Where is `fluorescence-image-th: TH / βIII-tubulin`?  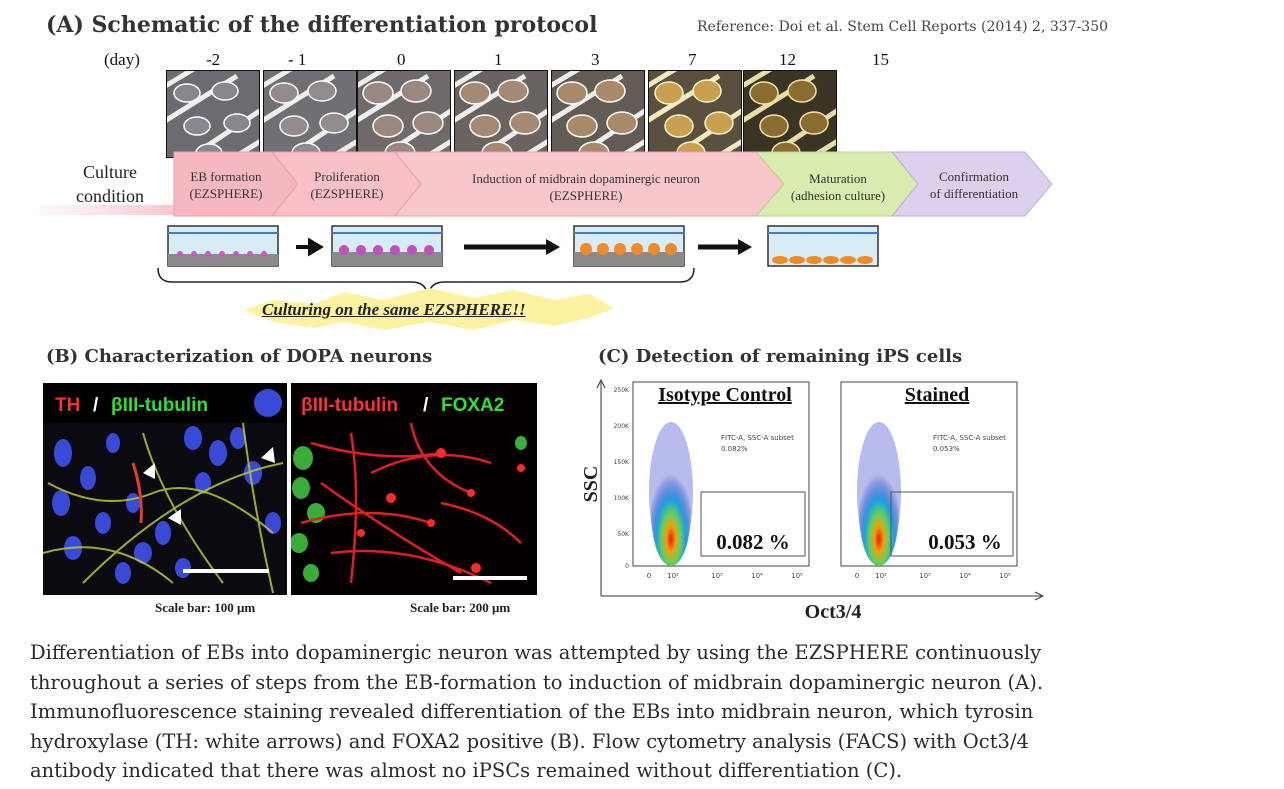
fluorescence-image-th: TH / βIII-tubulin is located at coordinates (165, 489).